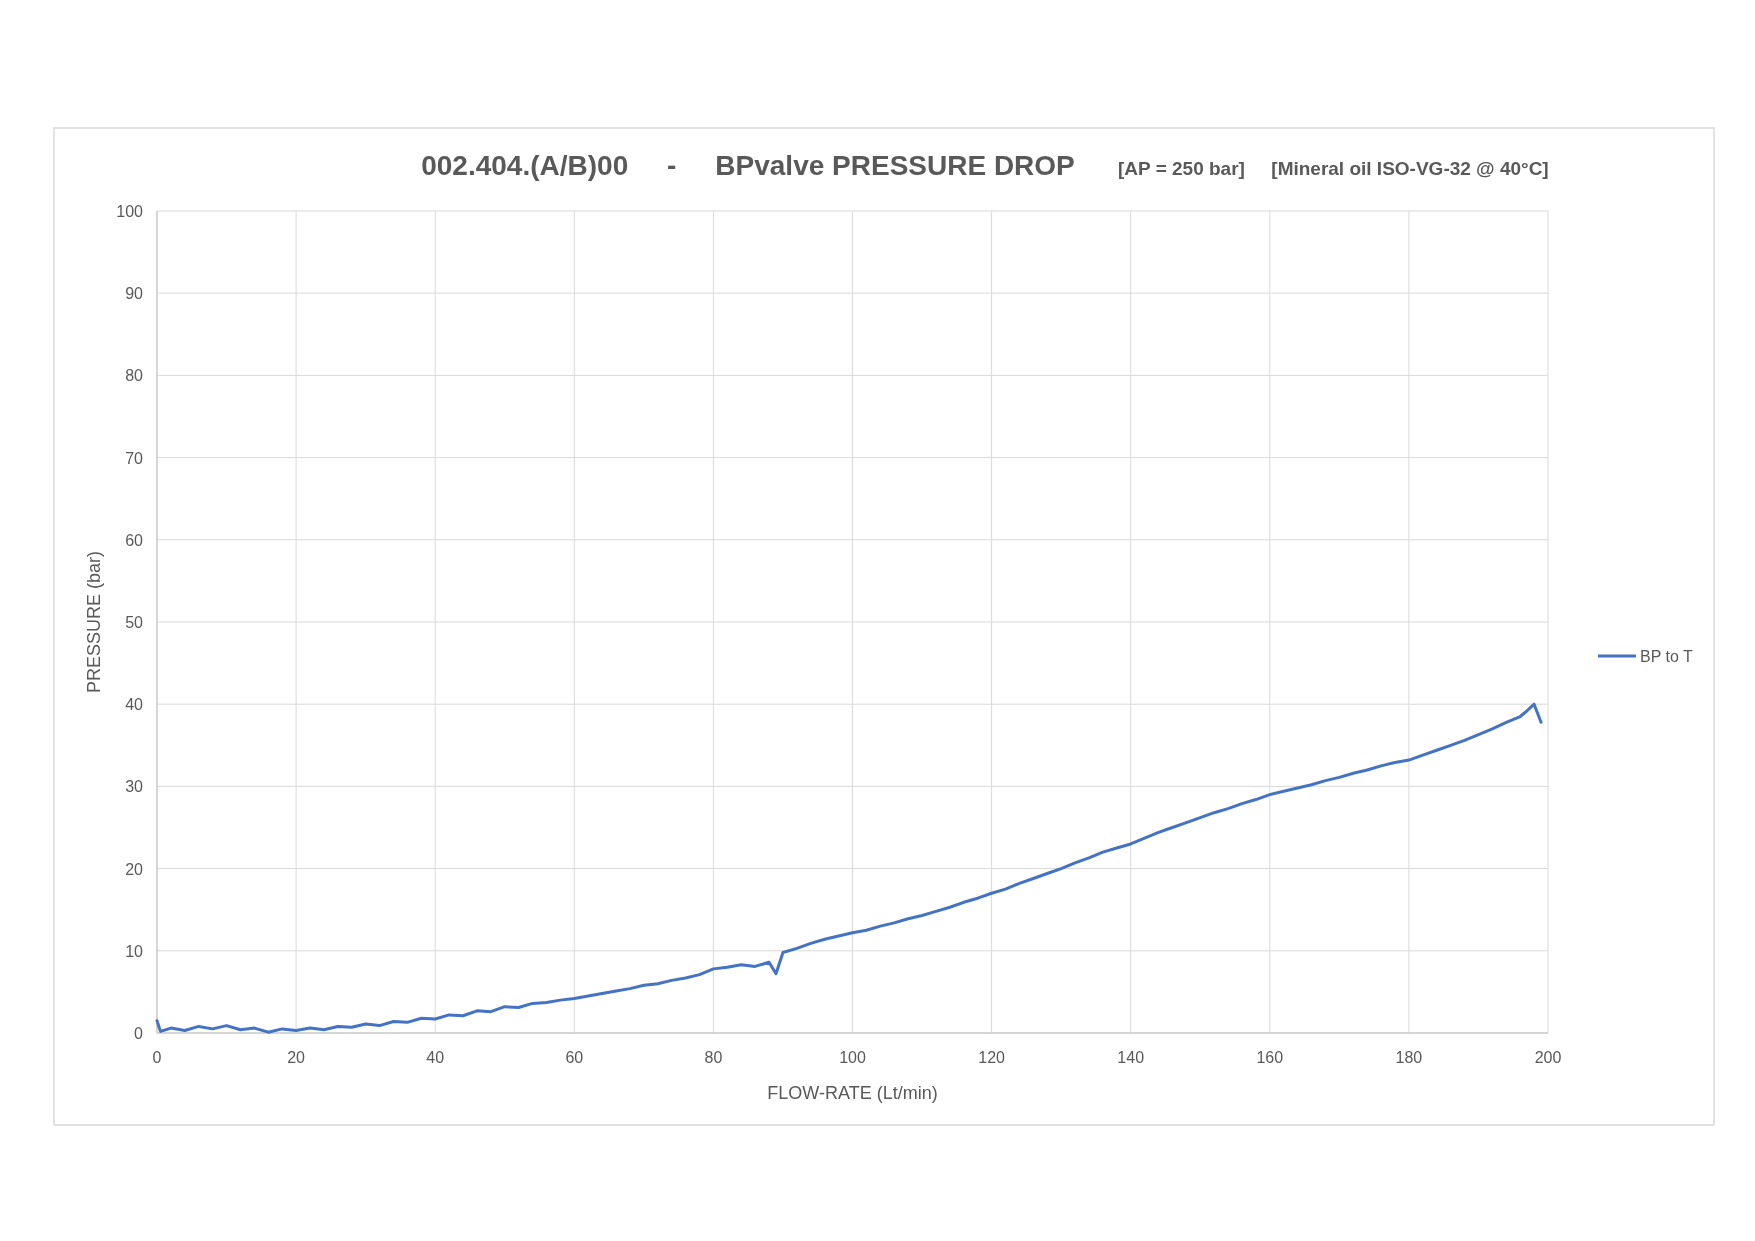  Describe the element at coordinates (134, 294) in the screenshot. I see `y-tick-label: 90` at that location.